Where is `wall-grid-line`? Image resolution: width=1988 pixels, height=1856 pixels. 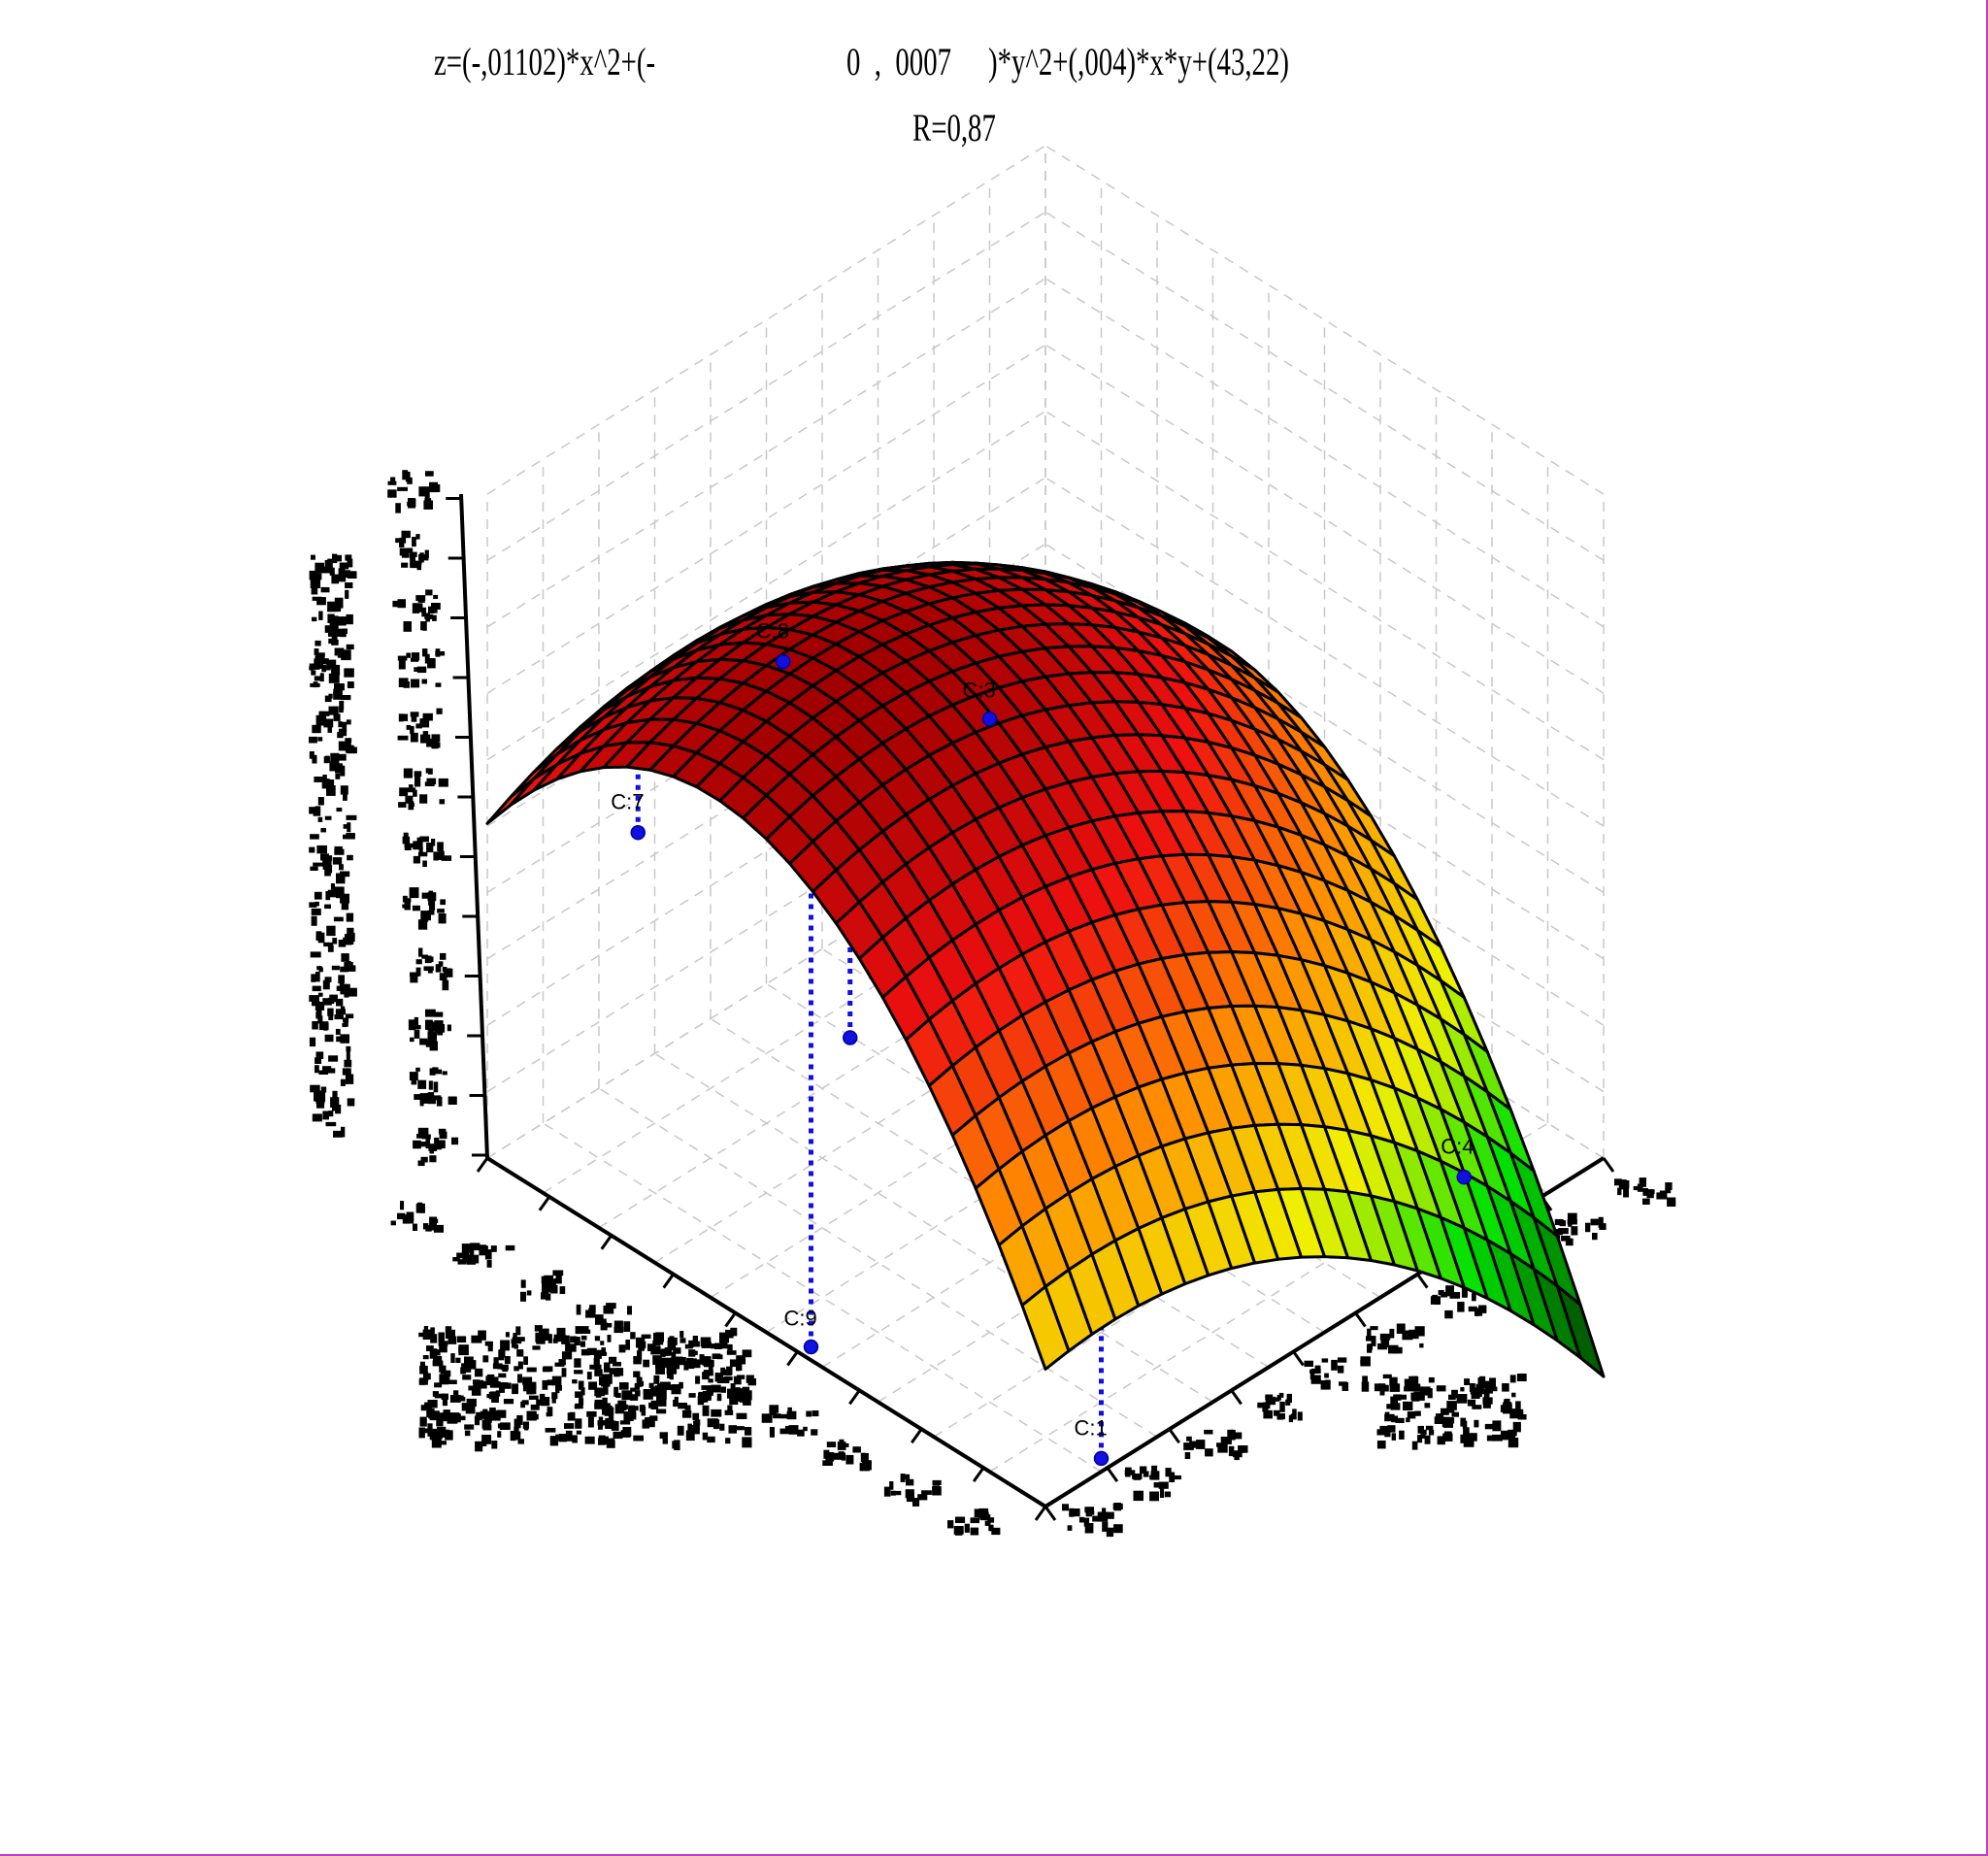
wall-grid-line is located at coordinates (766, 320).